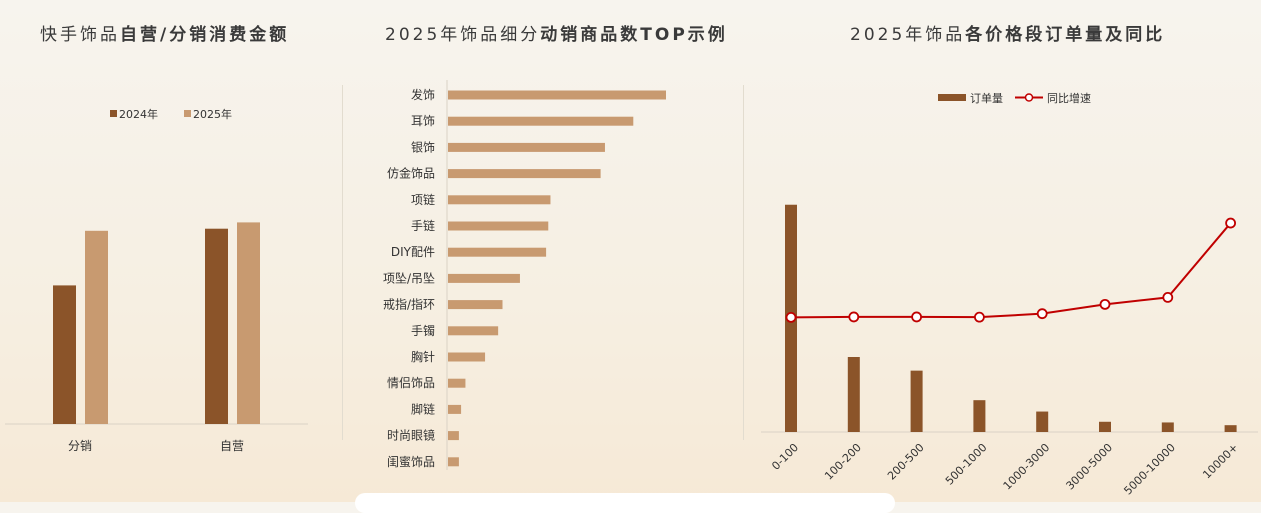 This screenshot has width=1261, height=513. I want to click on legend-label: 订单量, so click(986, 98).